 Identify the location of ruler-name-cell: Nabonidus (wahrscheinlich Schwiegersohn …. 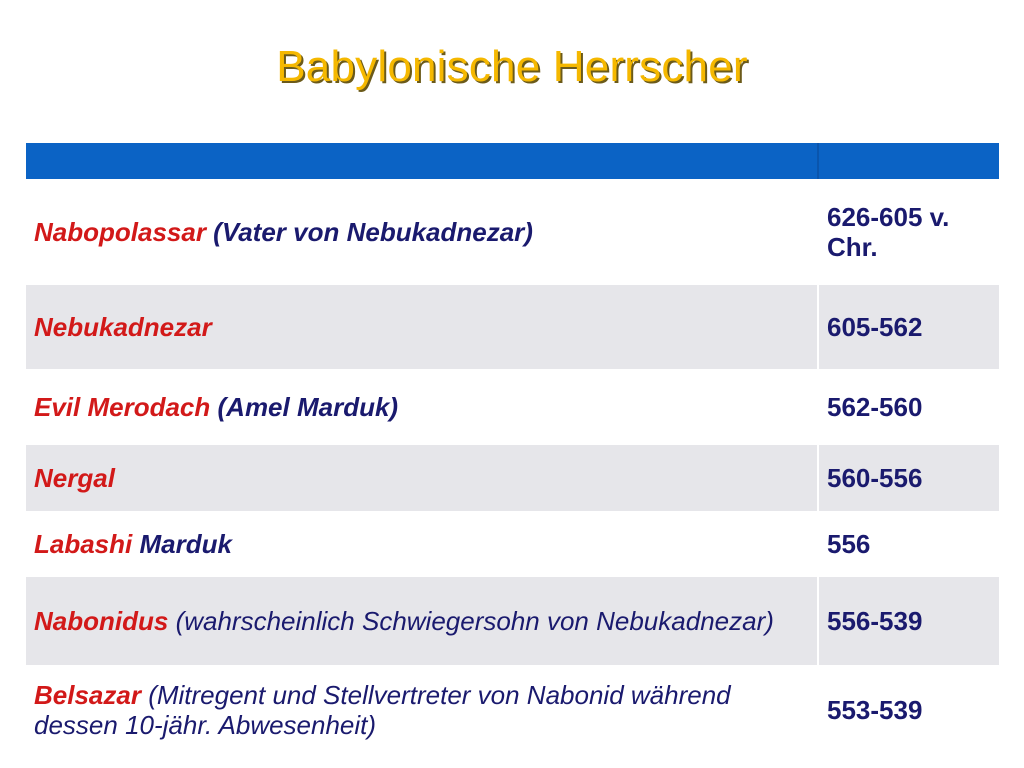
(422, 621).